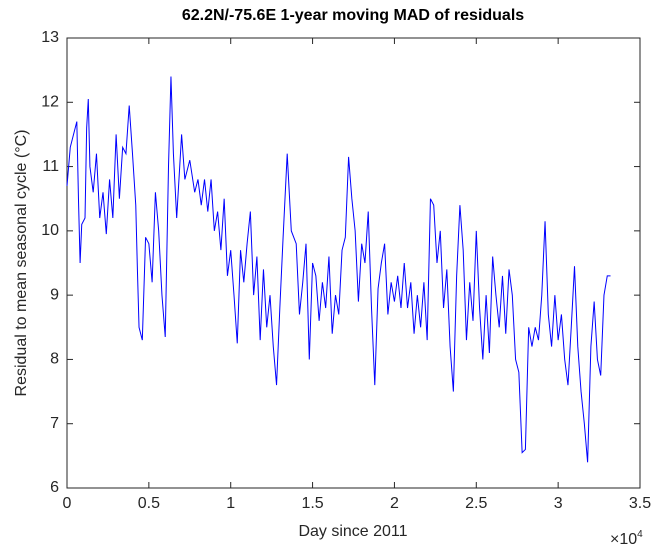  Describe the element at coordinates (558, 503) in the screenshot. I see `x-tick-label: 3` at that location.